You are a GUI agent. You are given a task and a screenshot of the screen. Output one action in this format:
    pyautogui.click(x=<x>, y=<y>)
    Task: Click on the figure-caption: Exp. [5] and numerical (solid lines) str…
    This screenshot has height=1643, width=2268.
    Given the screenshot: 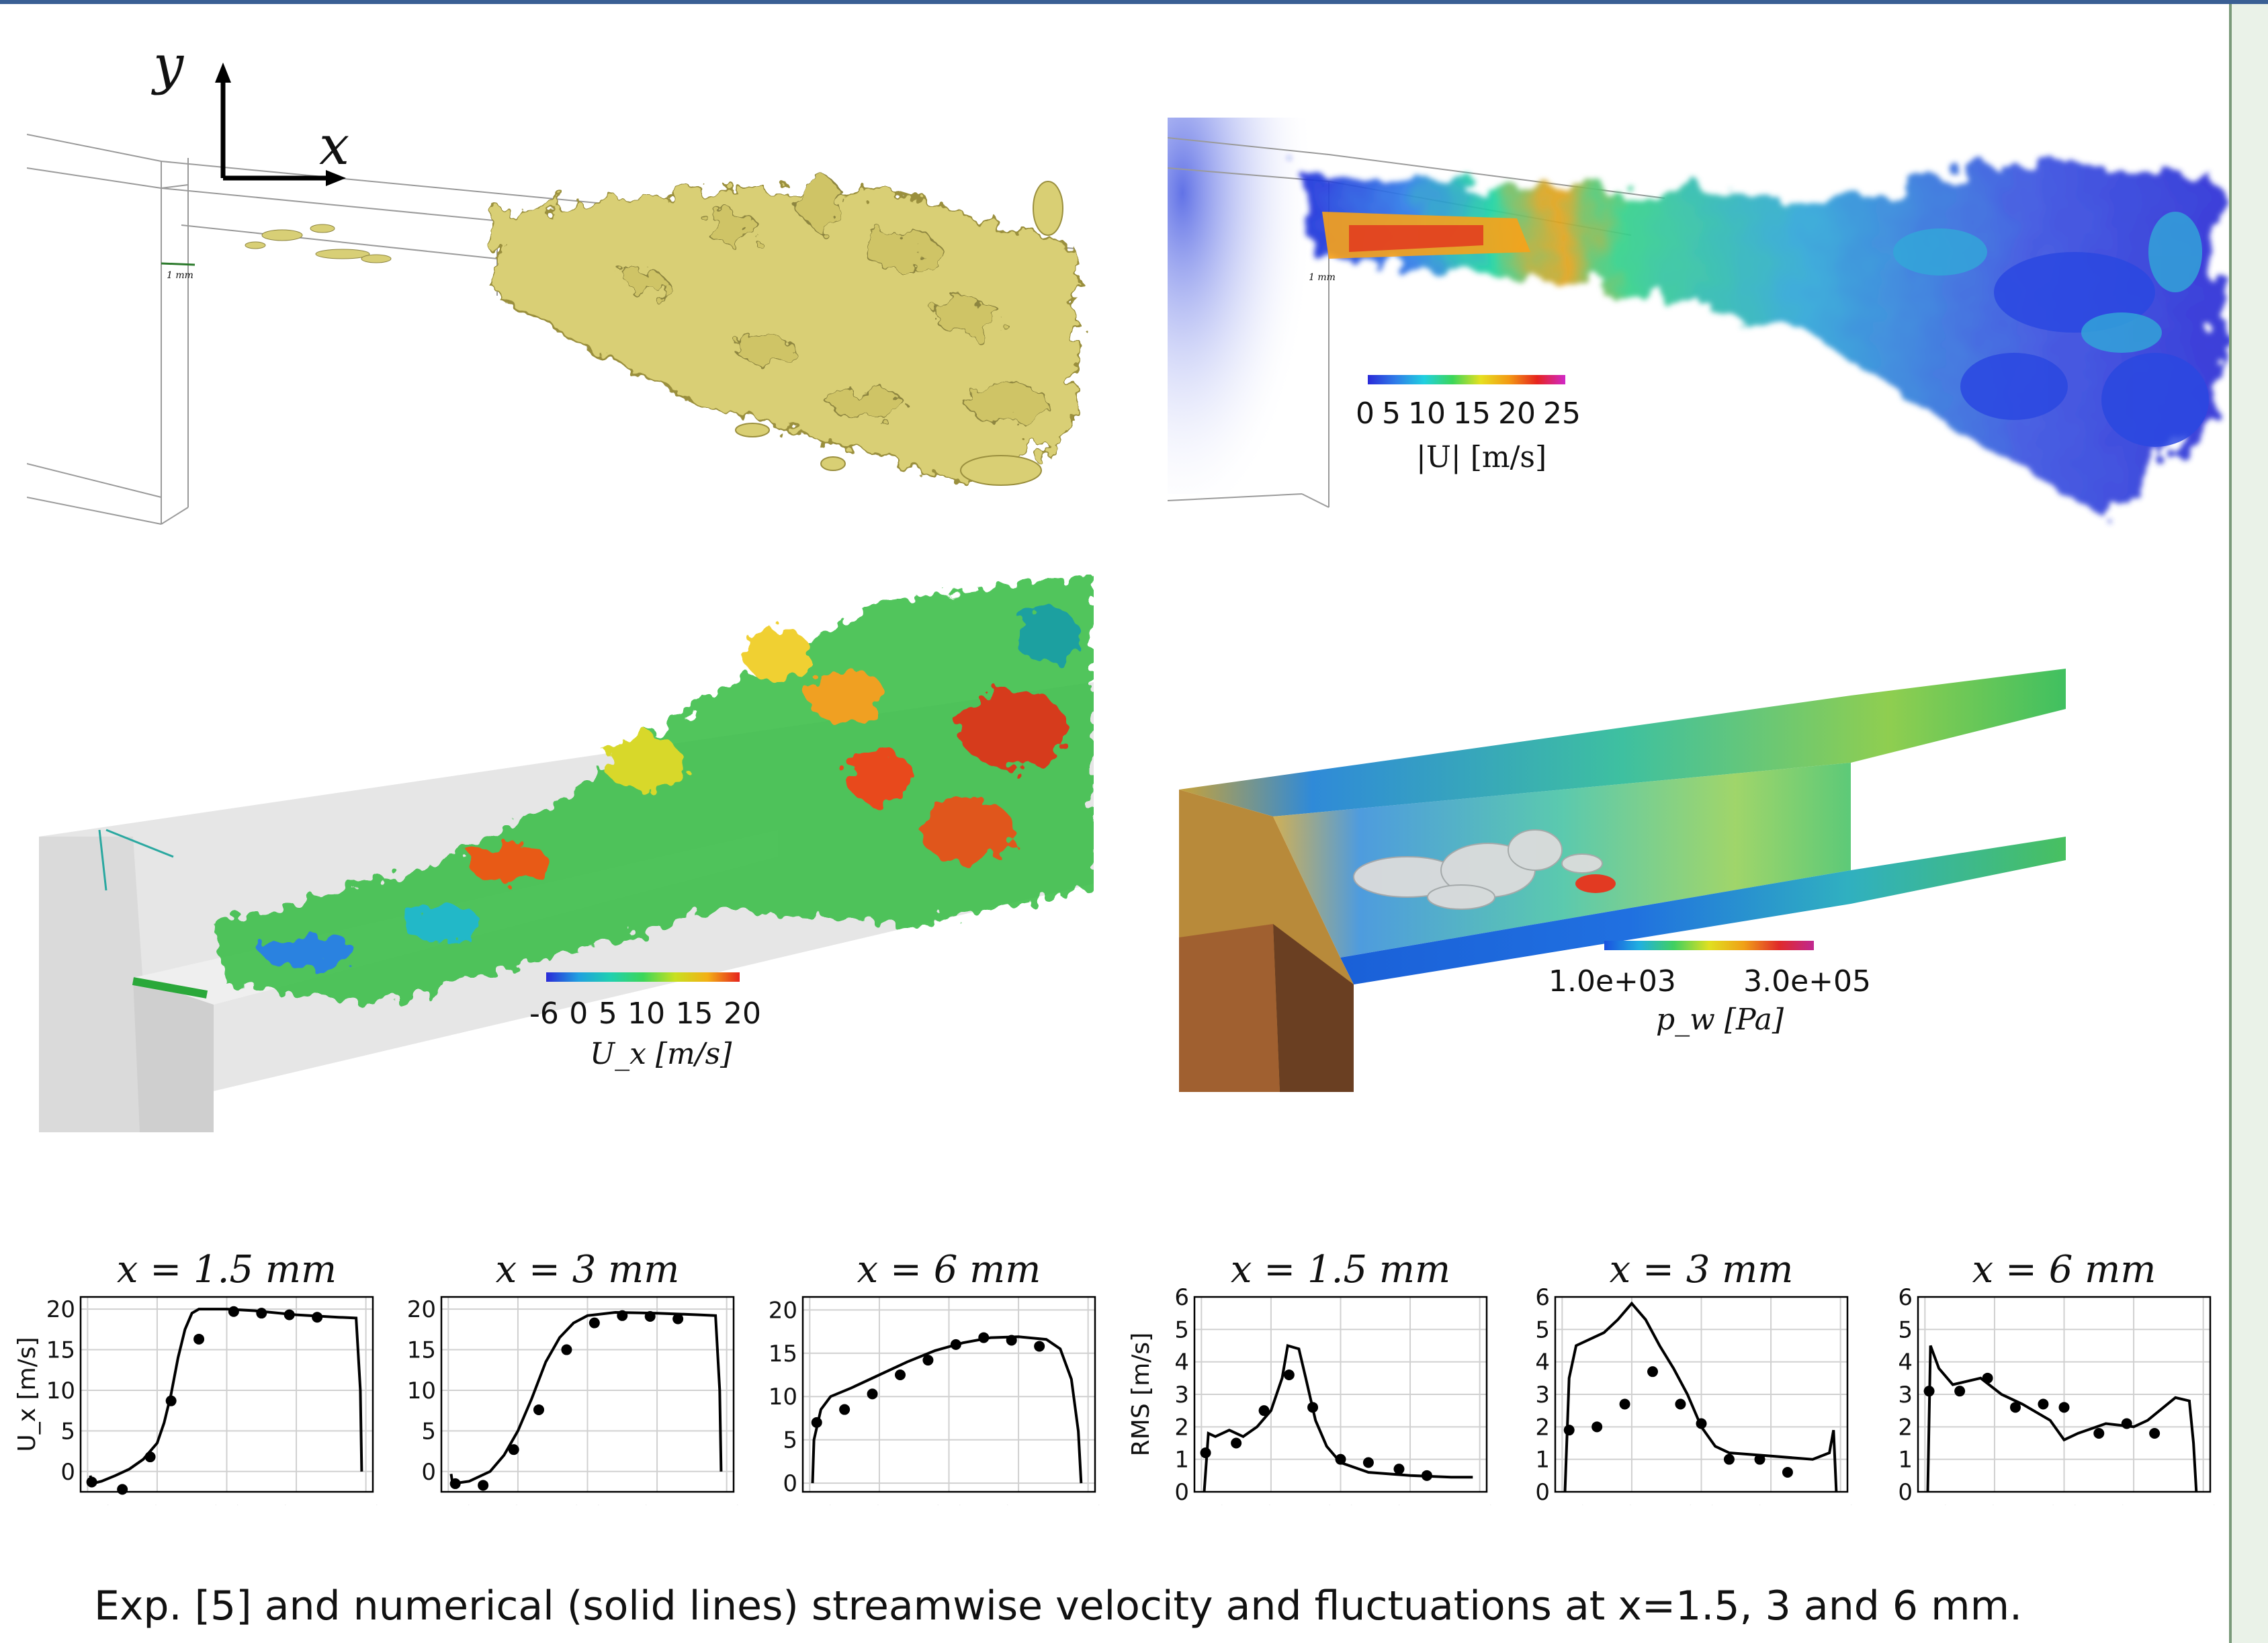 What is the action you would take?
    pyautogui.click(x=1058, y=1606)
    